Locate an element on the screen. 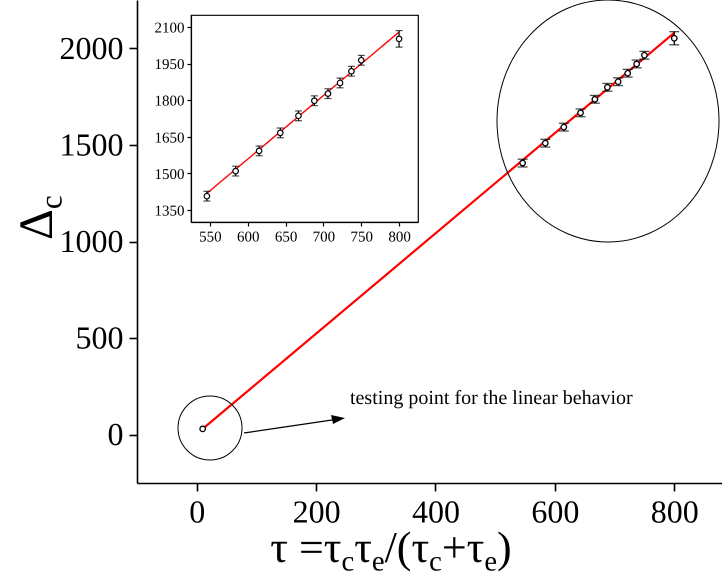 The width and height of the screenshot is (722, 580). y-tick-label: 0 is located at coordinates (116, 434).